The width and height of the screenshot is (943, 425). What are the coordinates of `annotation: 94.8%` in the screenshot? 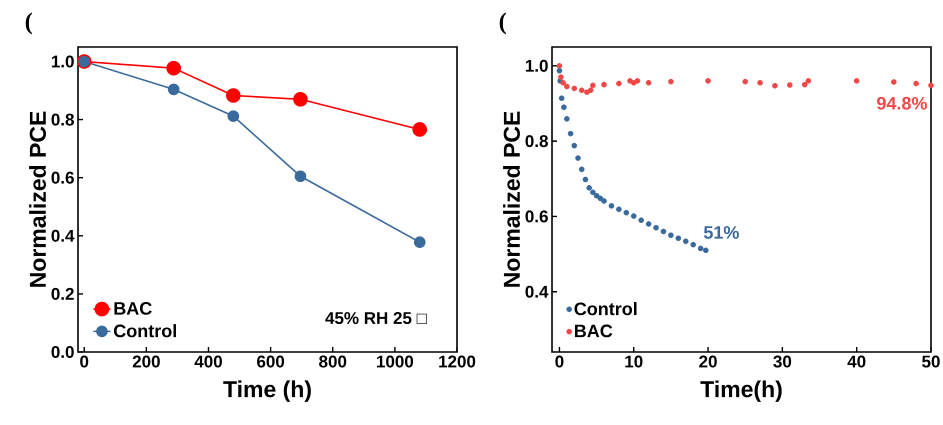 It's located at (902, 103).